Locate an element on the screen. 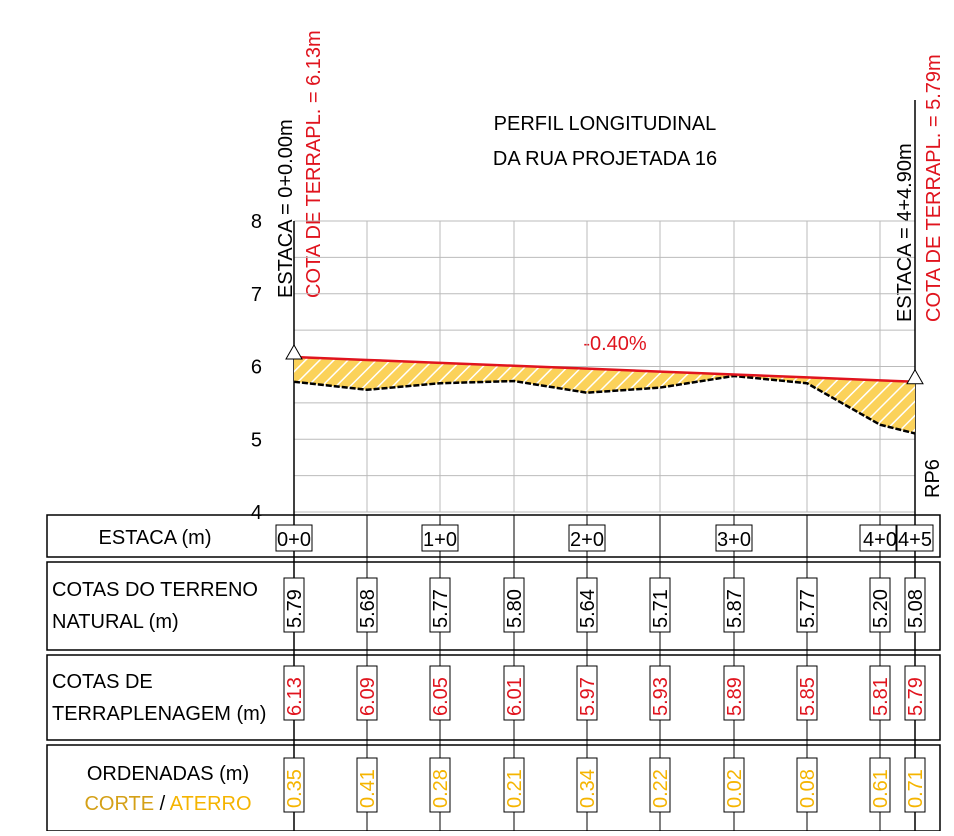 The height and width of the screenshot is (836, 954). terrain-line is located at coordinates (604, 404).